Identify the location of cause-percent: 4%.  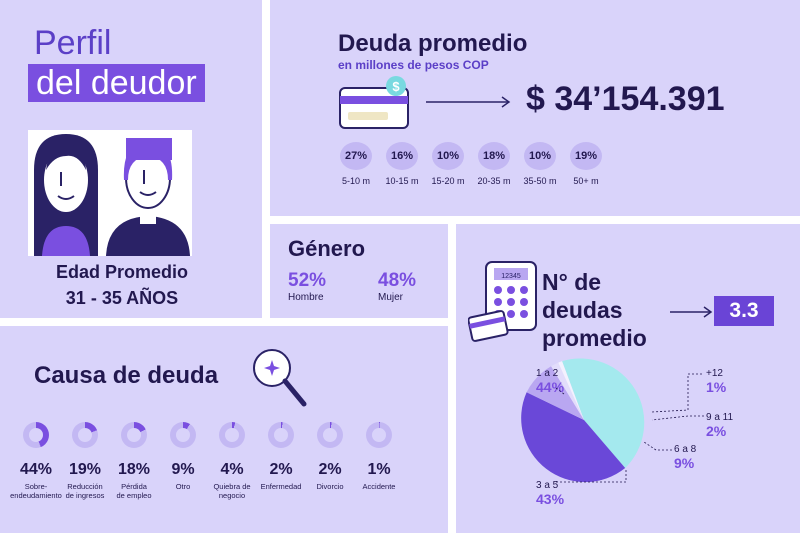
(232, 469).